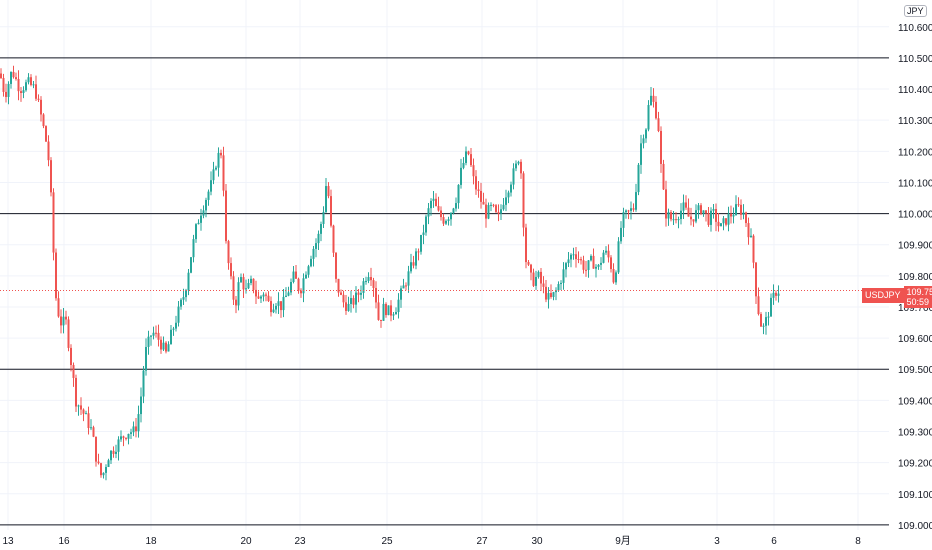 This screenshot has width=932, height=550. Describe the element at coordinates (915, 11) in the screenshot. I see `currency-badge: JPY` at that location.